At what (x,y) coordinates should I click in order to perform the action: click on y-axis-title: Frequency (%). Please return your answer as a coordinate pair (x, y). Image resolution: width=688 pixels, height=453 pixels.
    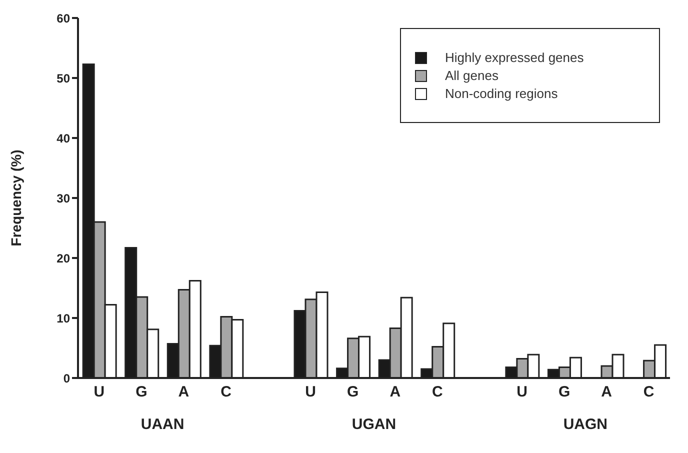
    Looking at the image, I should click on (16, 198).